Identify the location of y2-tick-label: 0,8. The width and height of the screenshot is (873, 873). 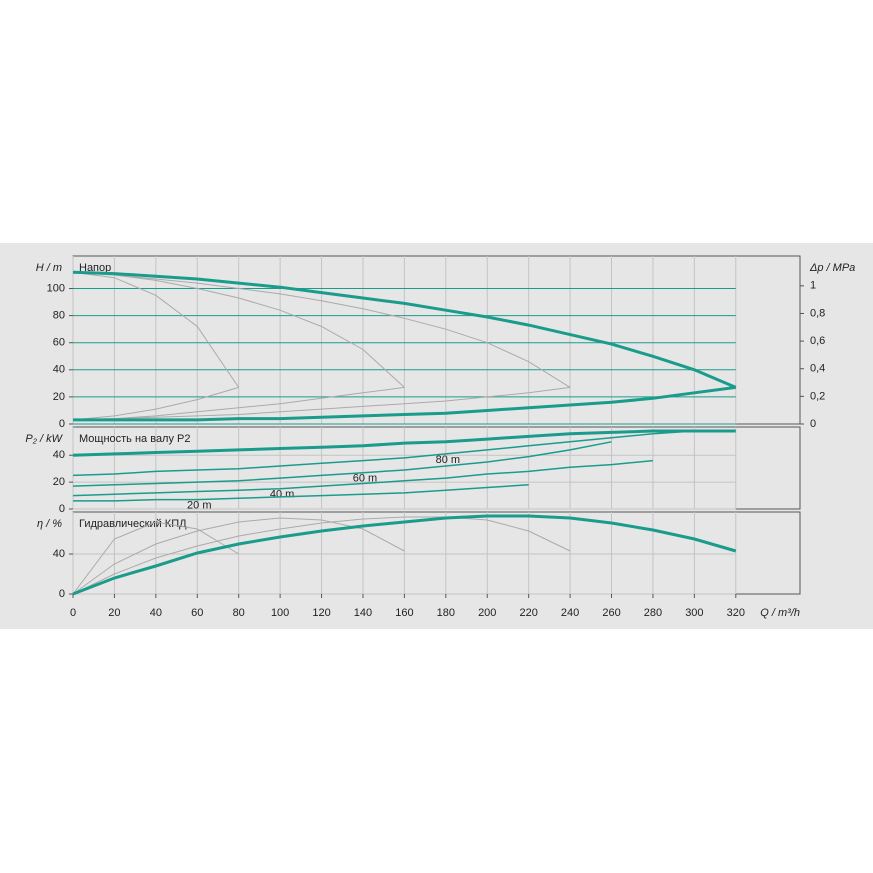
(817, 313).